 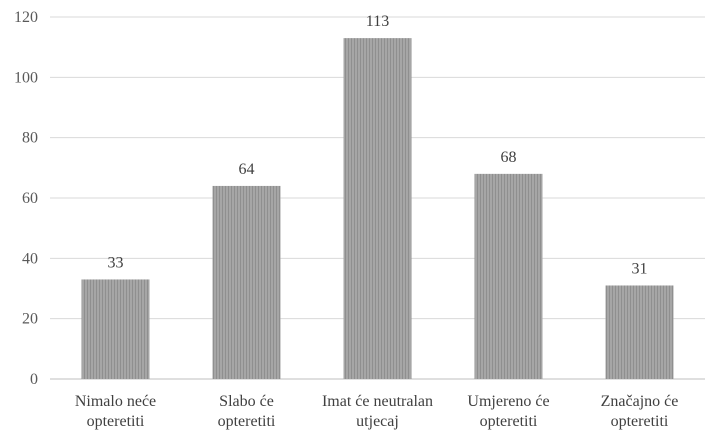 I want to click on x-category-label: Značajno će, so click(x=640, y=401).